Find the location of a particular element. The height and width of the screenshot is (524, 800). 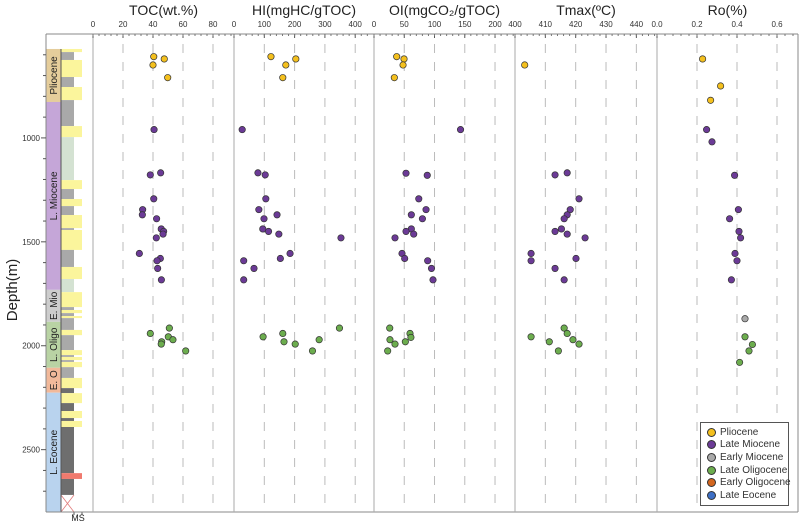

legend-item: Late Eocene is located at coordinates (747, 495).